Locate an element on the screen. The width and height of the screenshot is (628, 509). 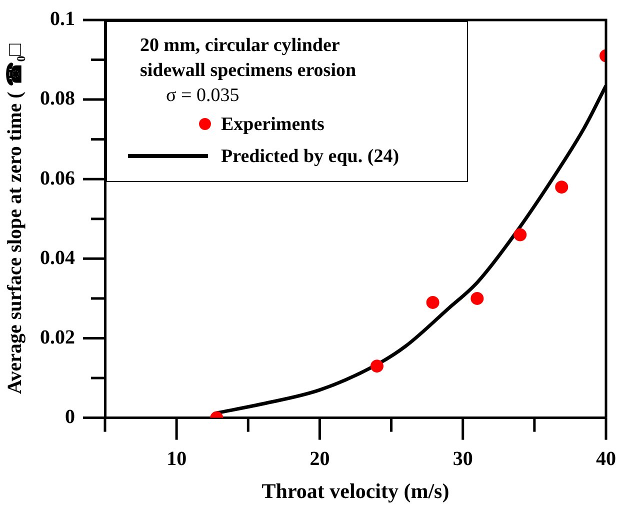
x-axis-title: Throat velocity (m/s) is located at coordinates (356, 490).